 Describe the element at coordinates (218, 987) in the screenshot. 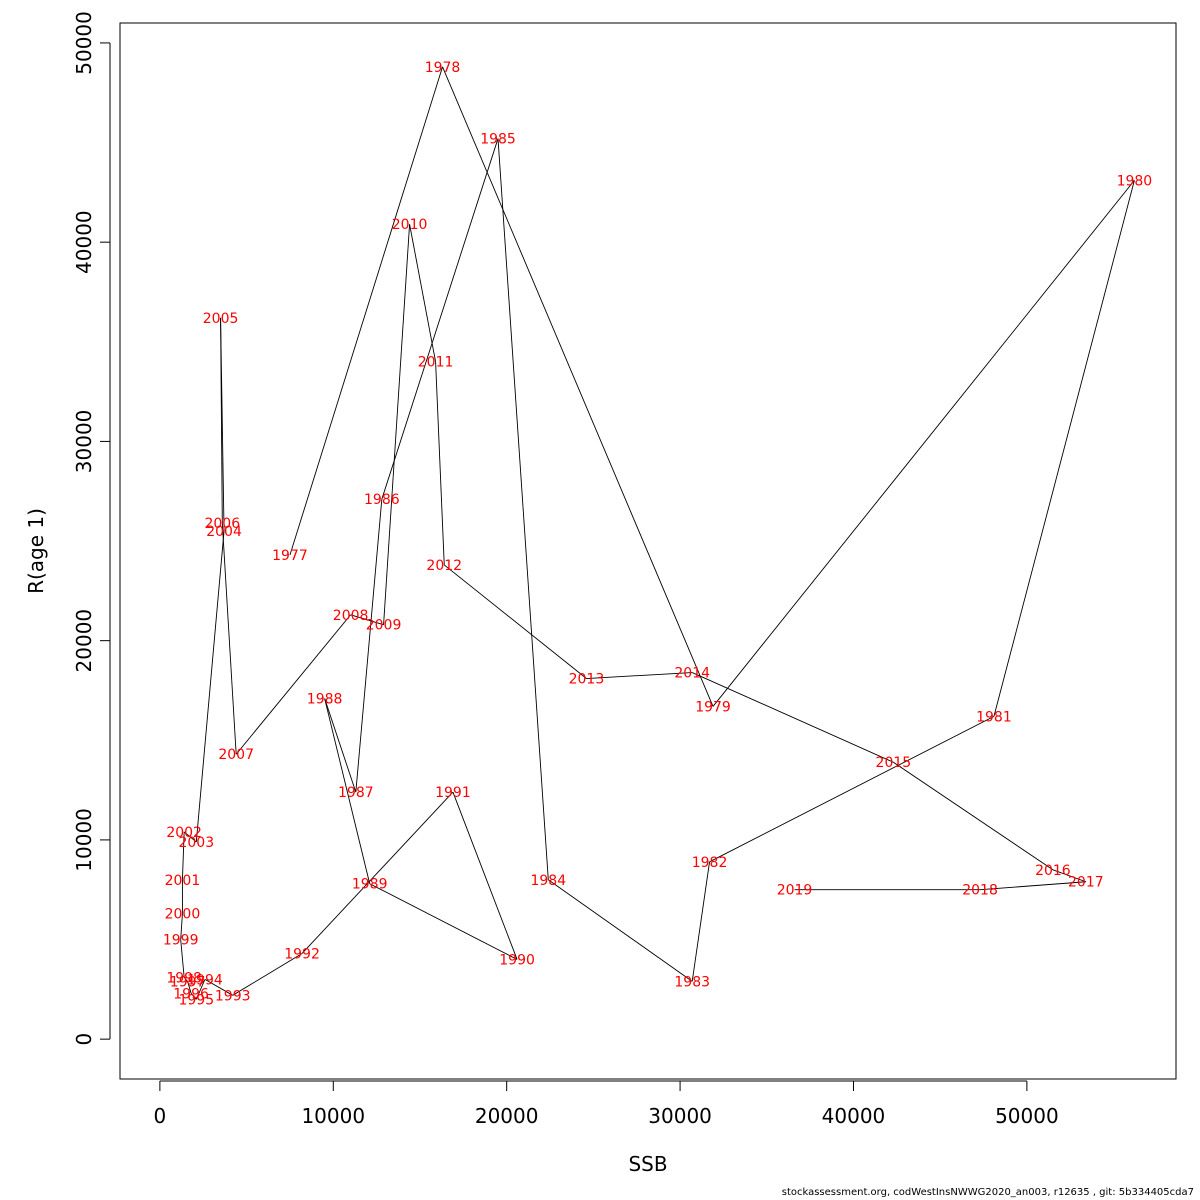

I see `segment-1993-1994` at that location.